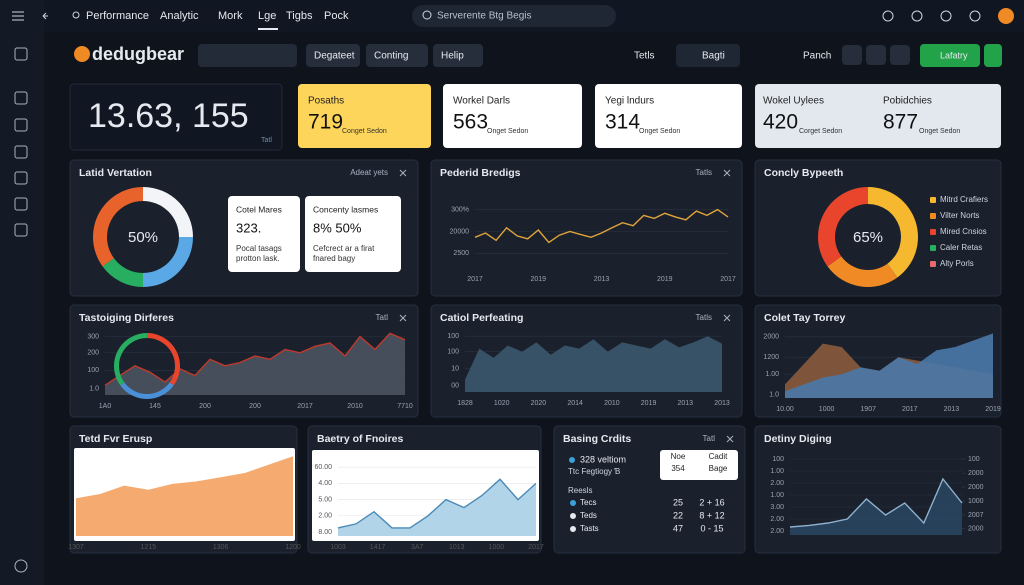 This screenshot has height=585, width=1024. Describe the element at coordinates (678, 468) in the screenshot. I see `info-box-text: 354` at that location.